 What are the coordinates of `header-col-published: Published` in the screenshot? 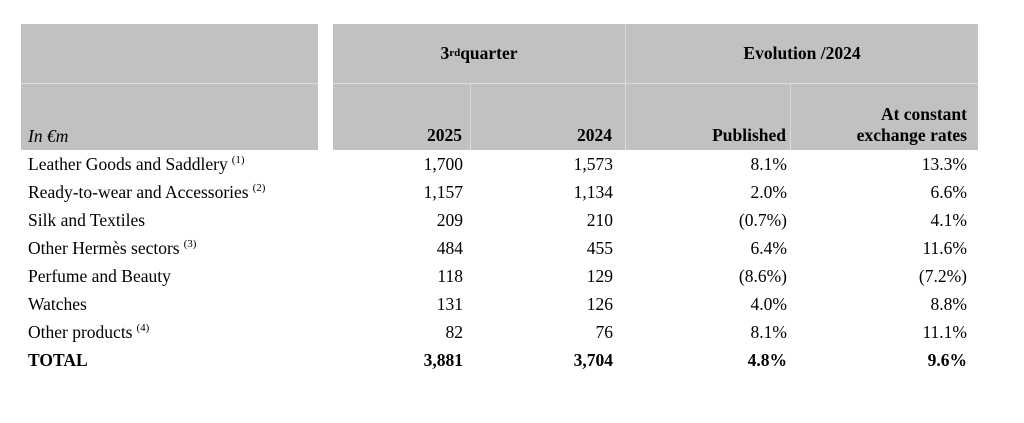 It's located at (708, 117).